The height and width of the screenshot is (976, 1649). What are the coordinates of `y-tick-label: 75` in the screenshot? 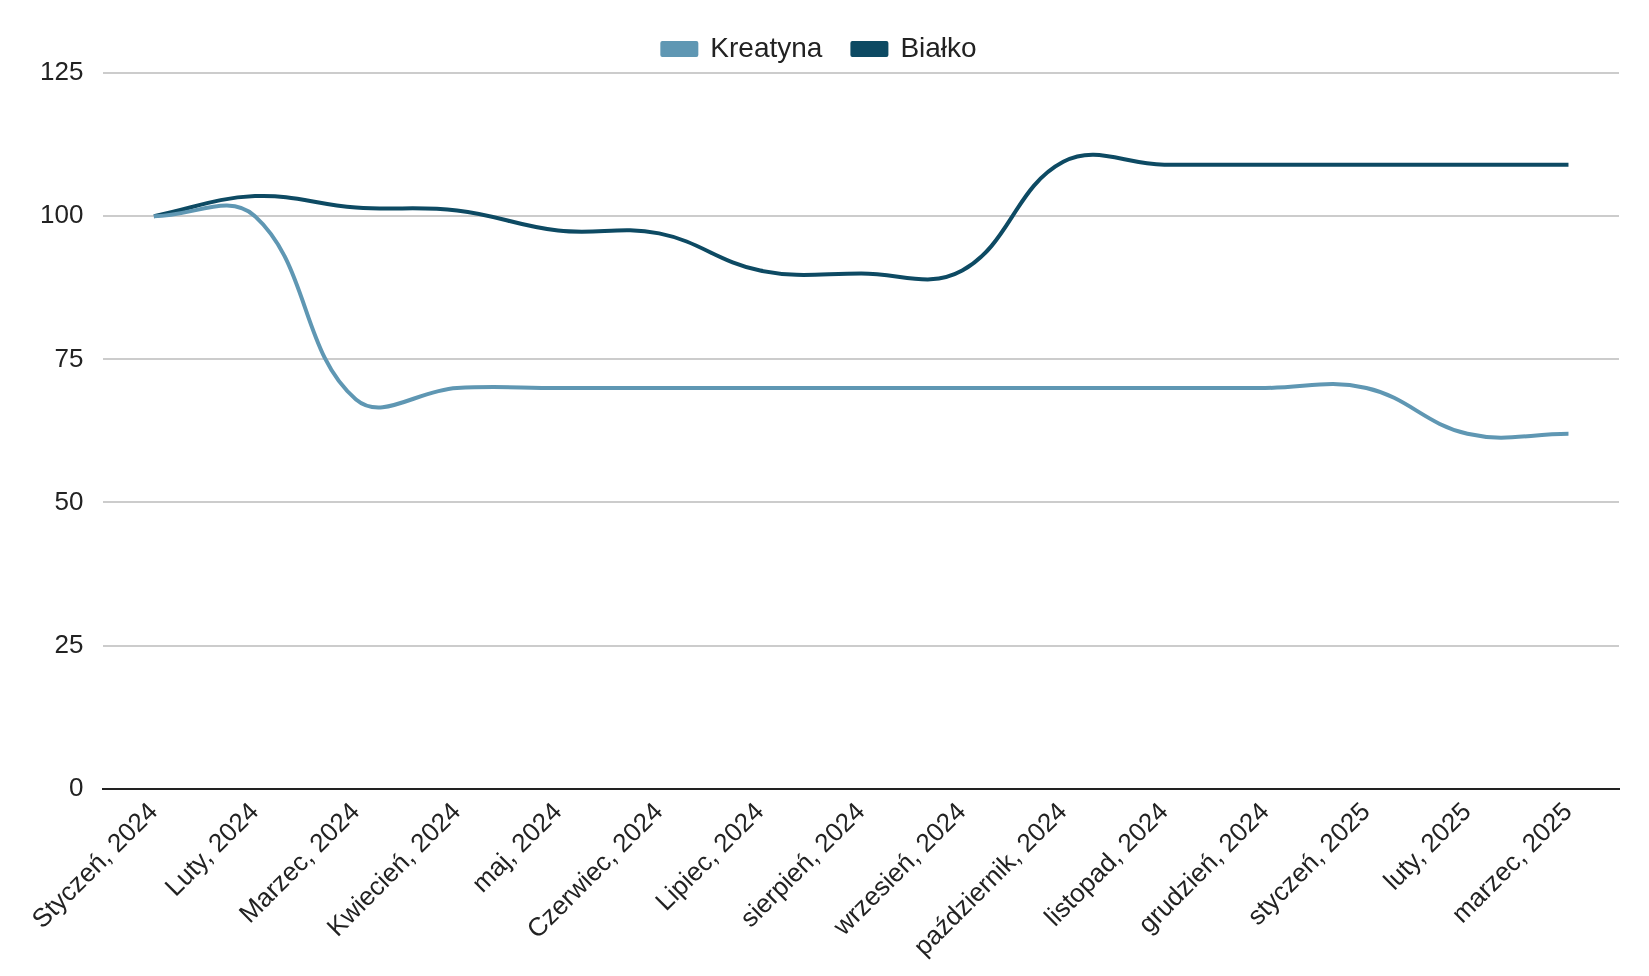 It's located at (69, 357).